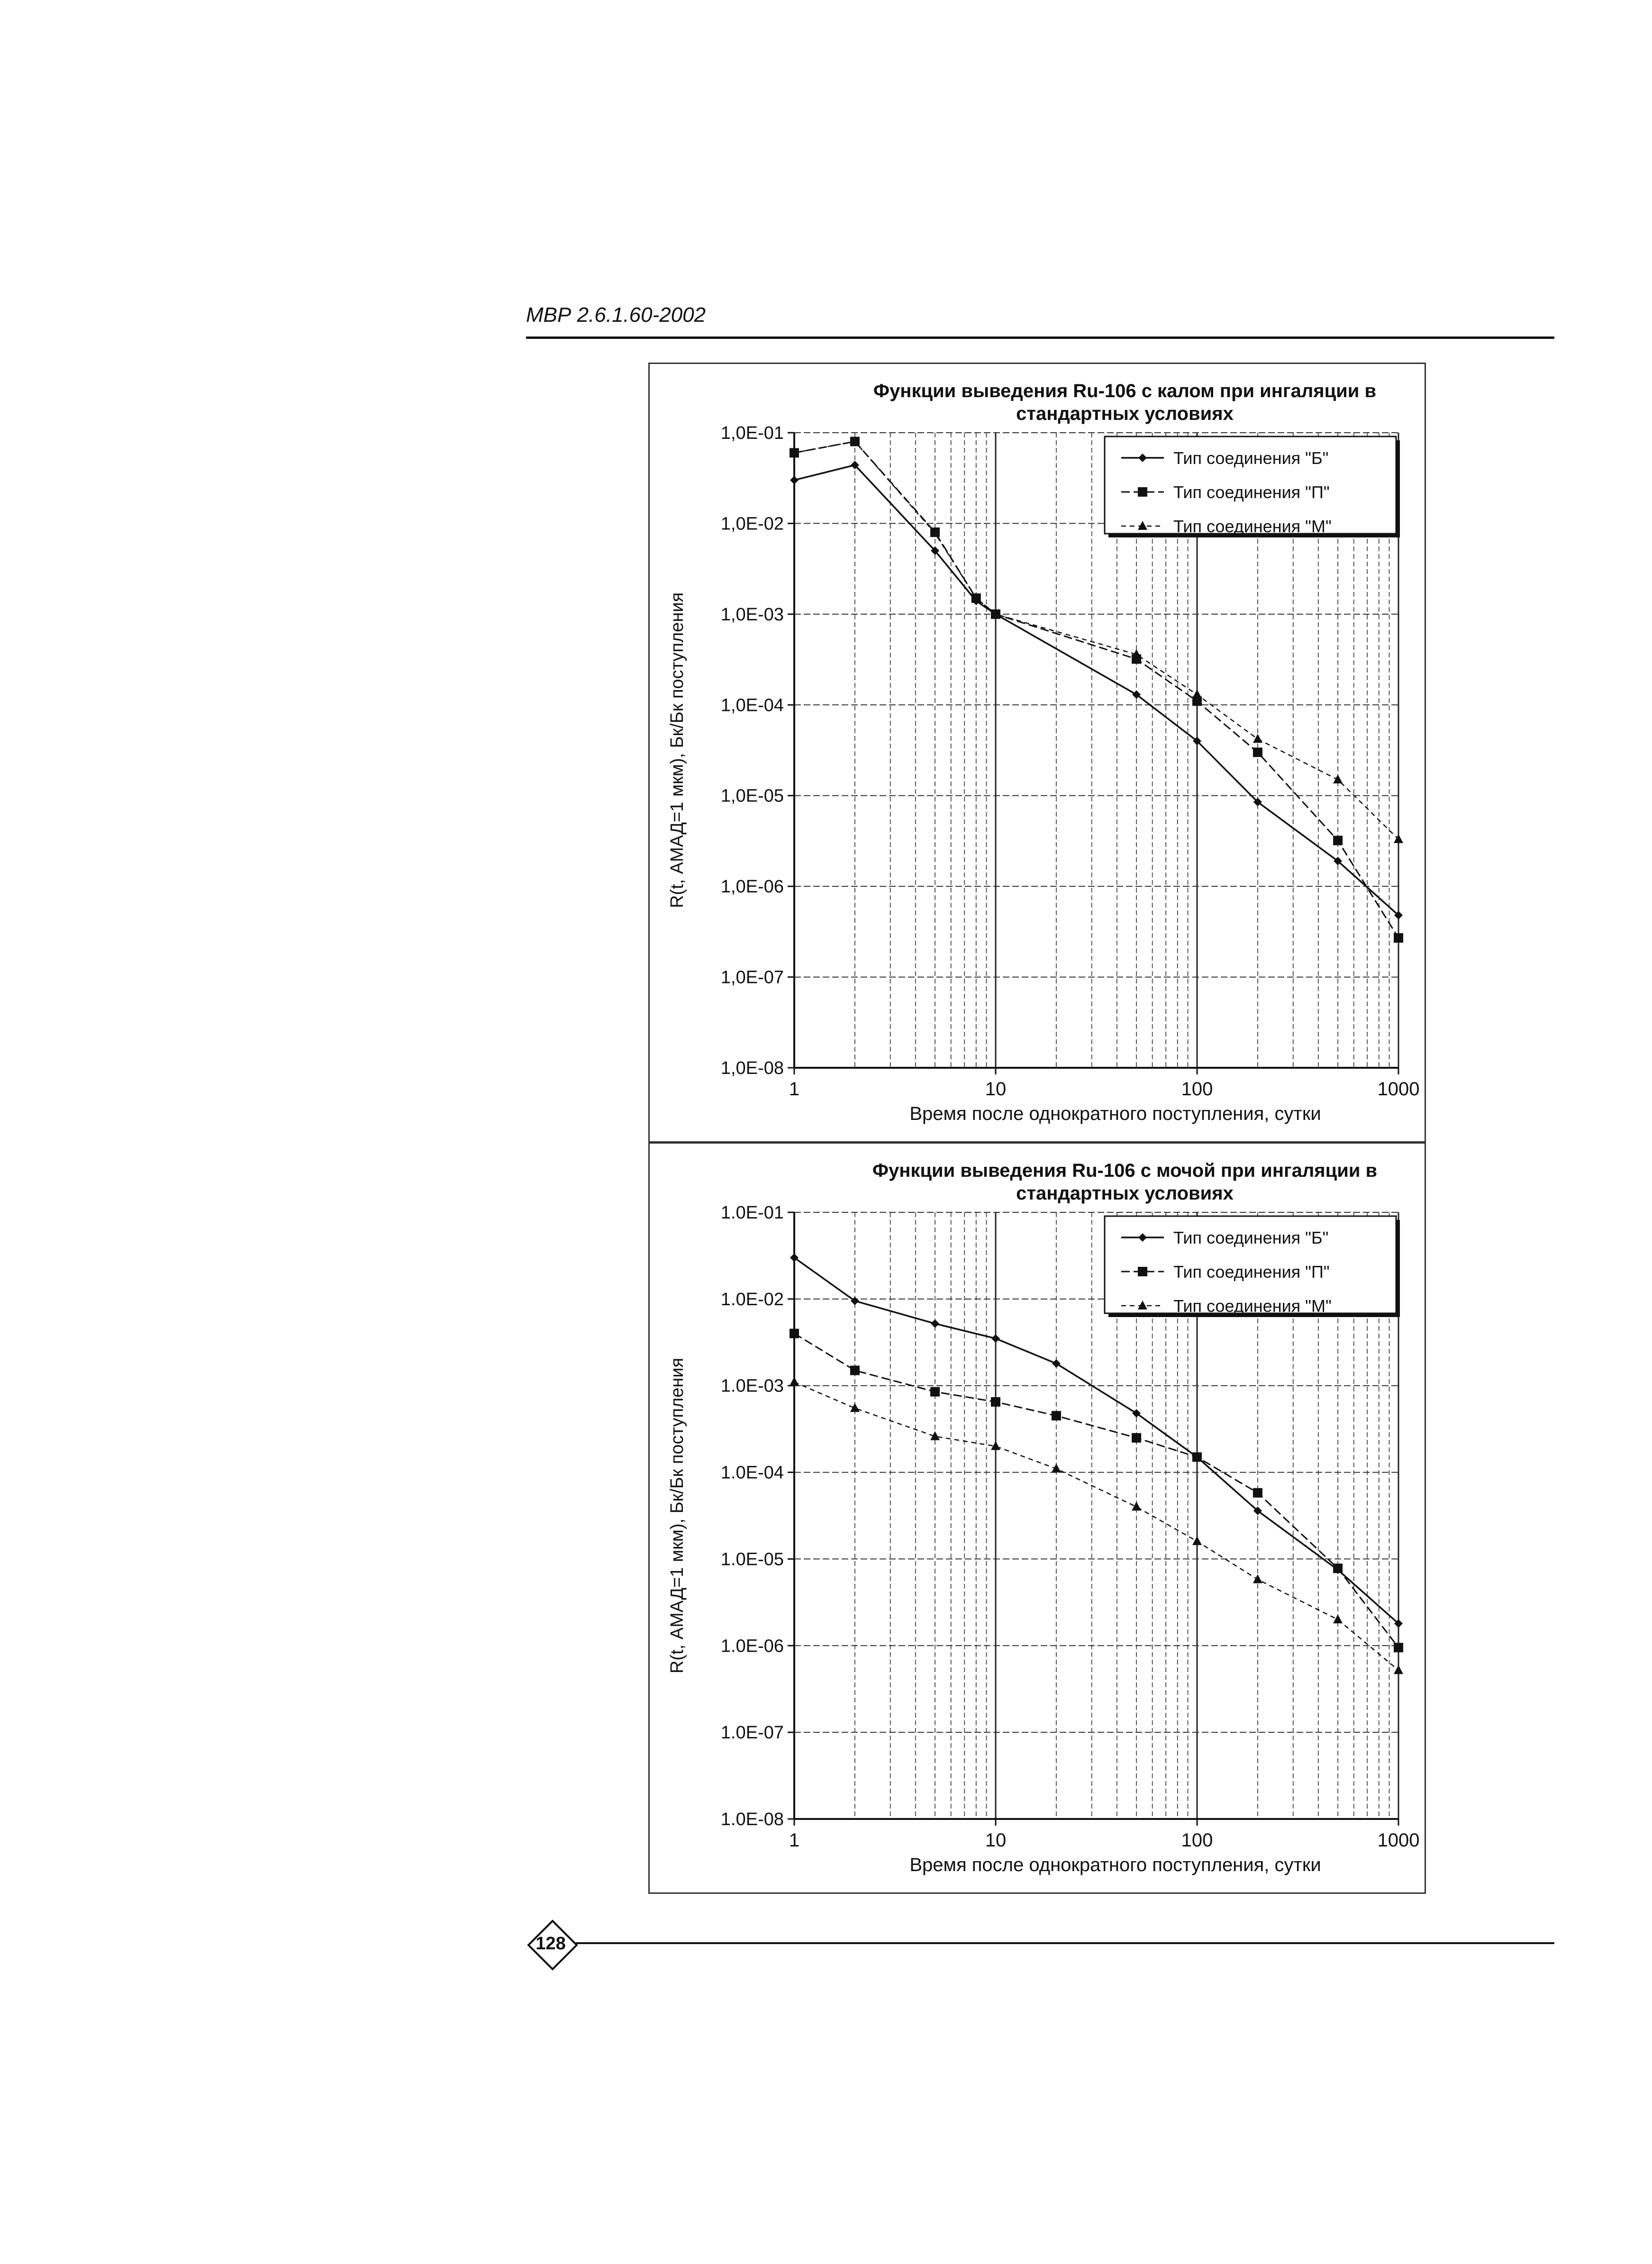 The image size is (1652, 2264). I want to click on page-number: 128, so click(551, 1944).